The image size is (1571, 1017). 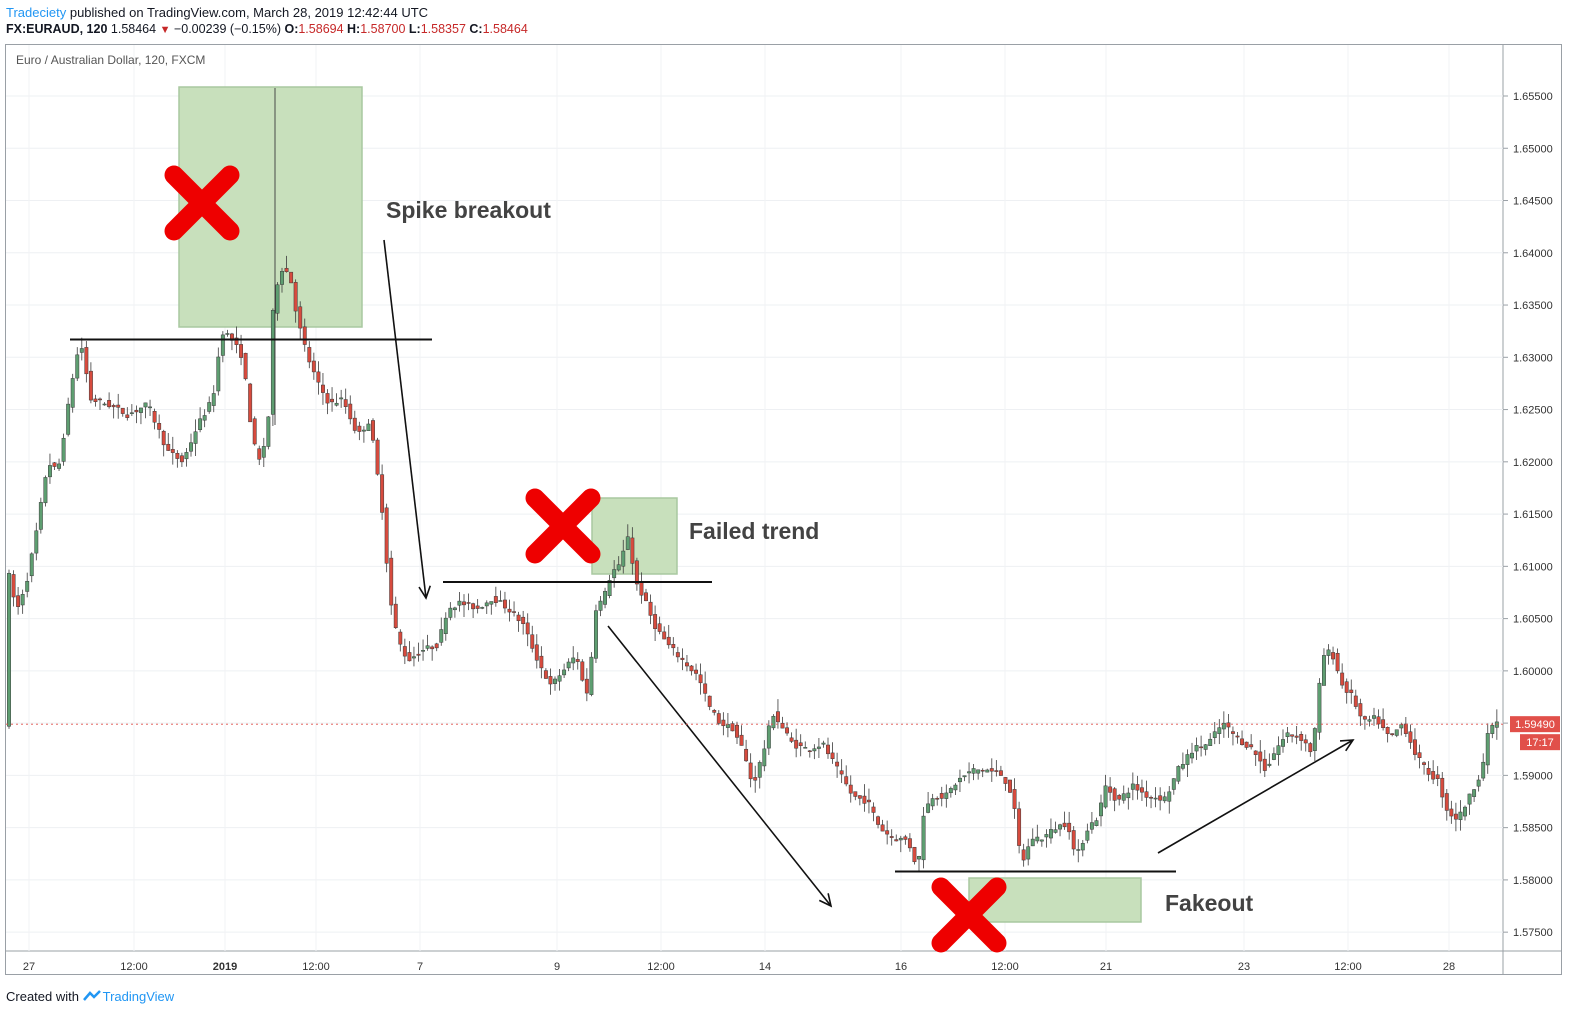 I want to click on time-tick-label: 14, so click(x=765, y=967).